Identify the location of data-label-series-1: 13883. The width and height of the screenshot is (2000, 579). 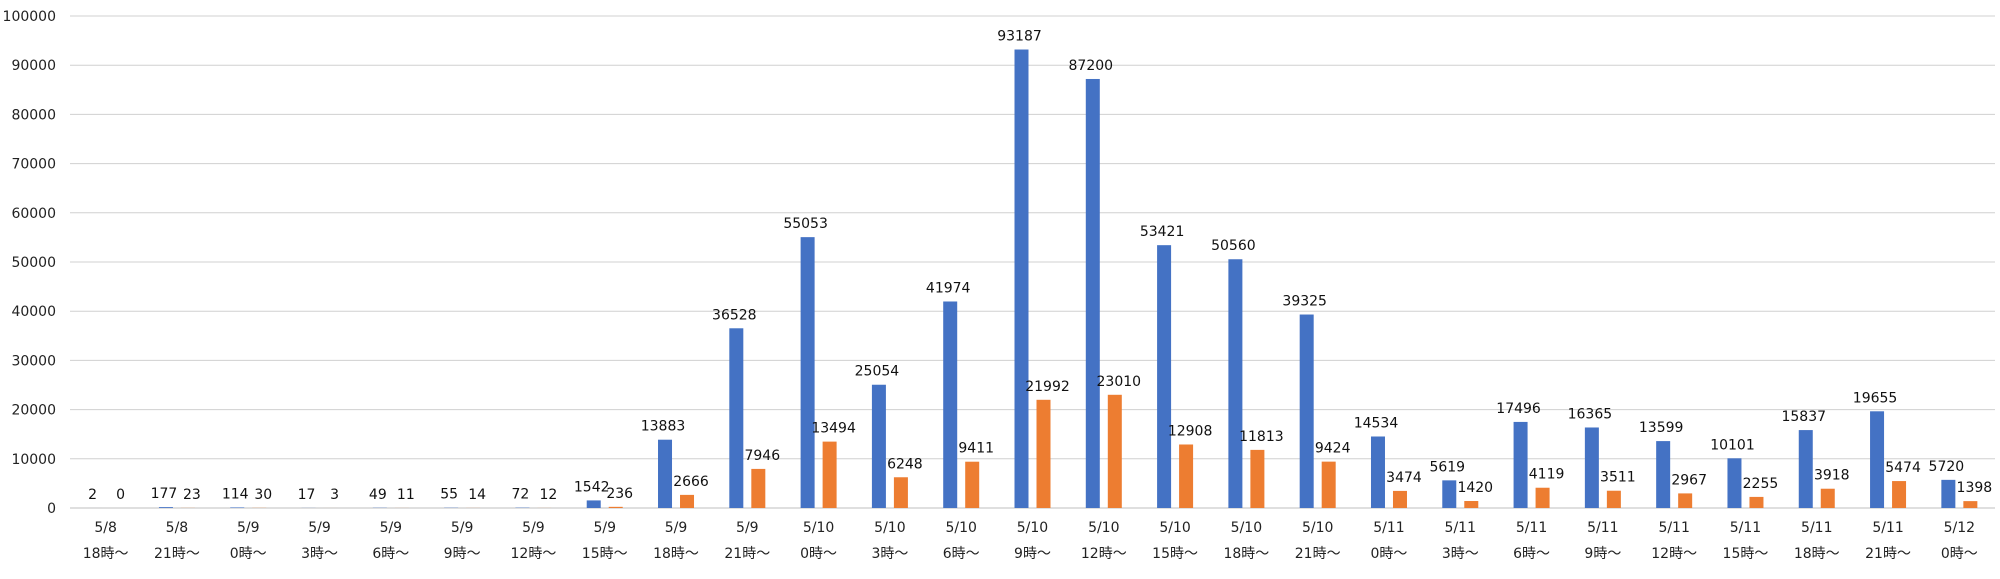
(663, 427).